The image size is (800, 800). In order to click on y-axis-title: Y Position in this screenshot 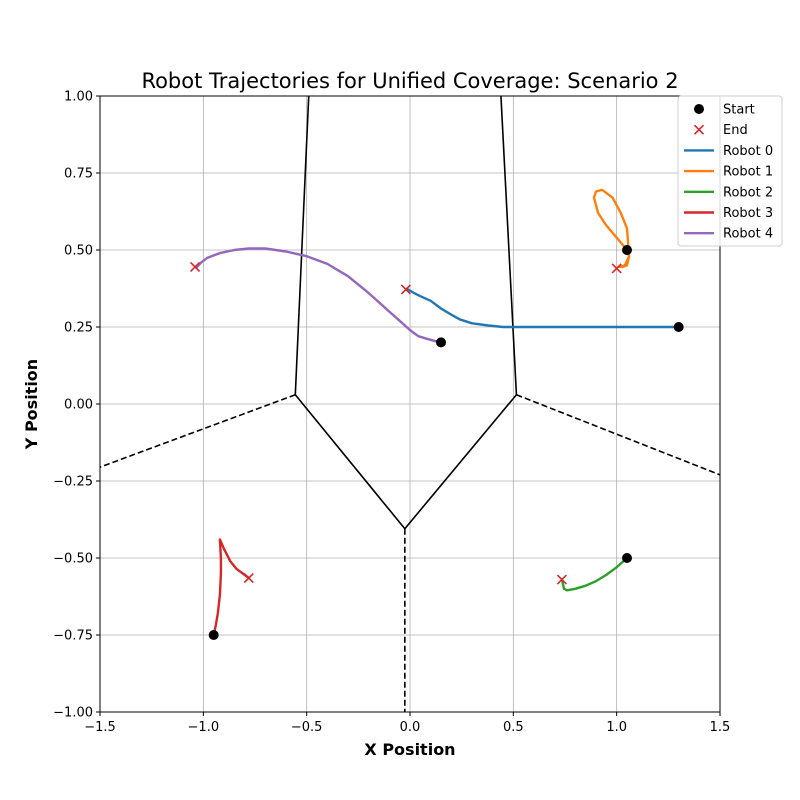, I will do `click(31, 404)`.